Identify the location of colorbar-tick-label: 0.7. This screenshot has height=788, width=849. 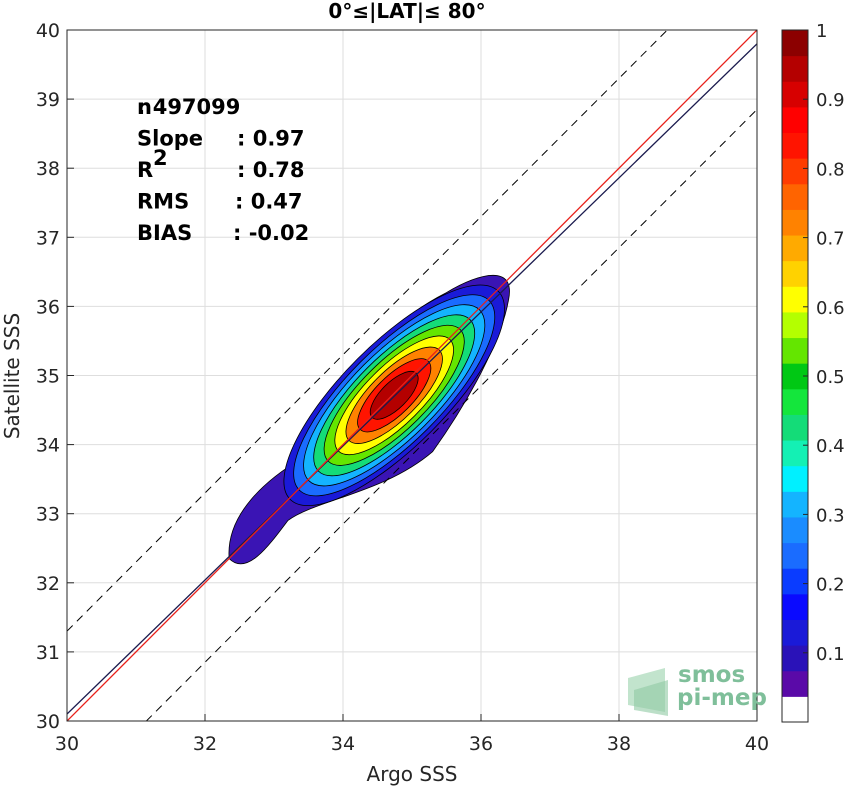
(830, 239).